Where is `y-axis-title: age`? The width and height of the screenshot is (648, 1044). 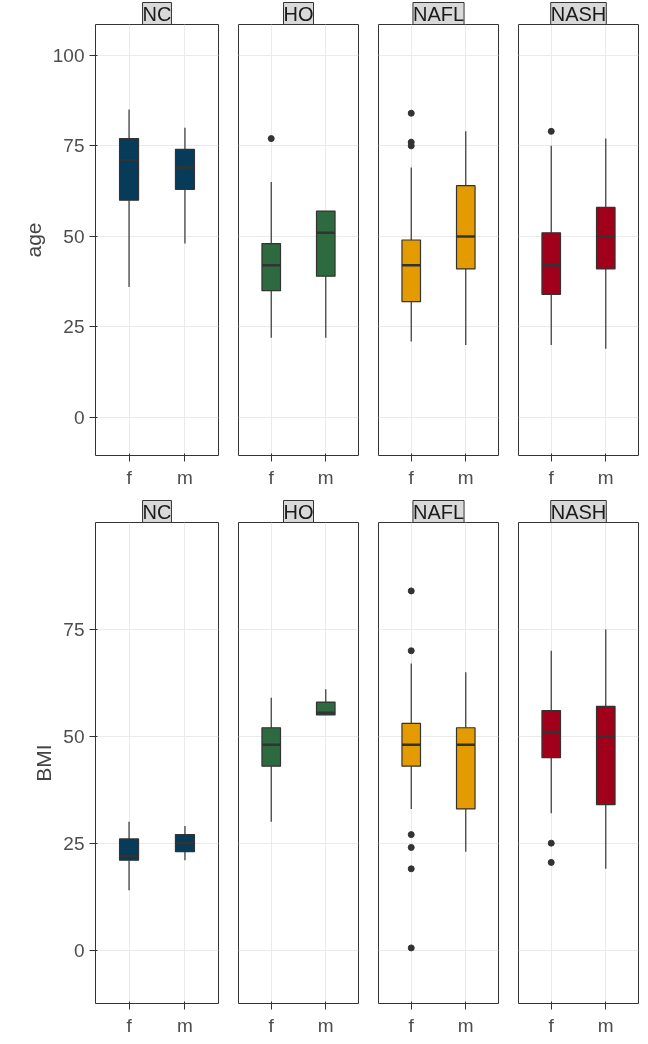 y-axis-title: age is located at coordinates (33, 240).